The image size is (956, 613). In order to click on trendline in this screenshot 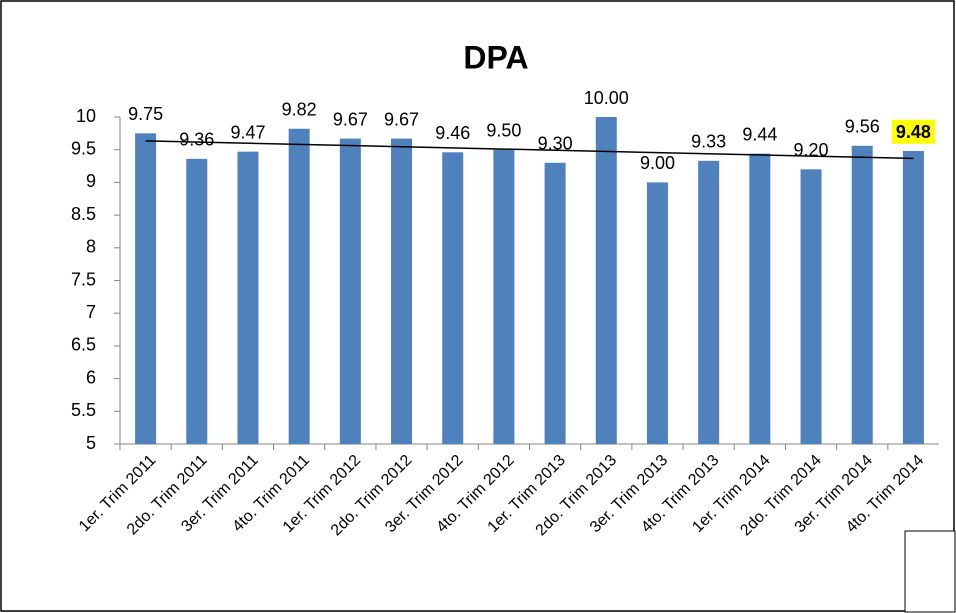, I will do `click(529, 150)`.